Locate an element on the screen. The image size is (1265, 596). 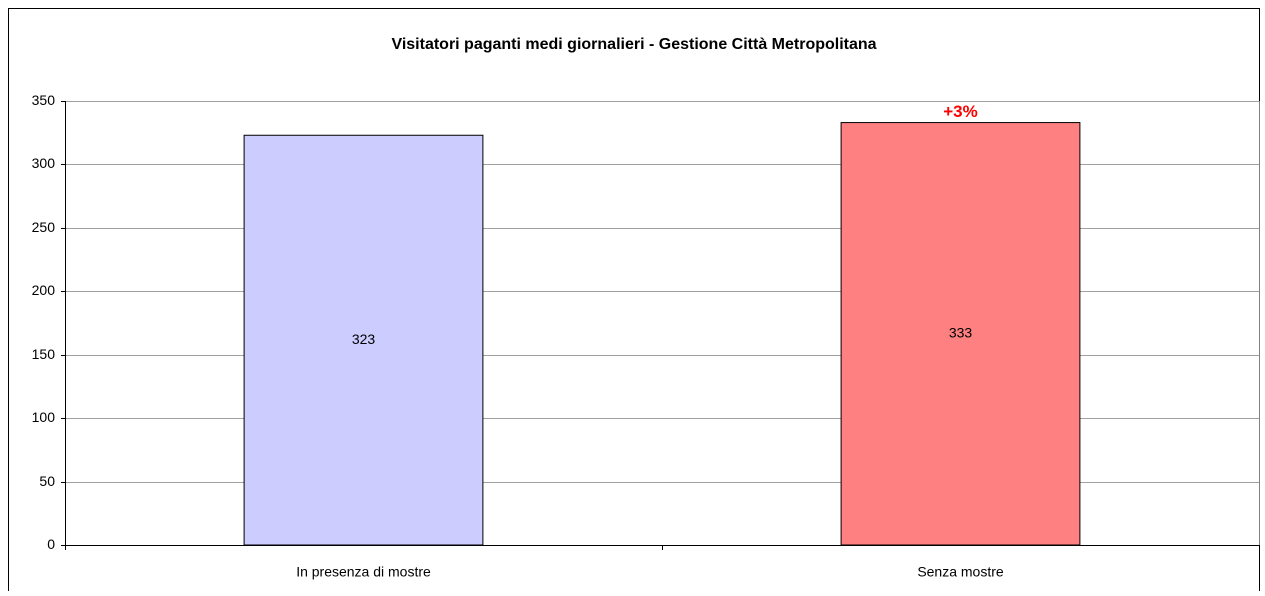
data-label: 323 is located at coordinates (364, 339).